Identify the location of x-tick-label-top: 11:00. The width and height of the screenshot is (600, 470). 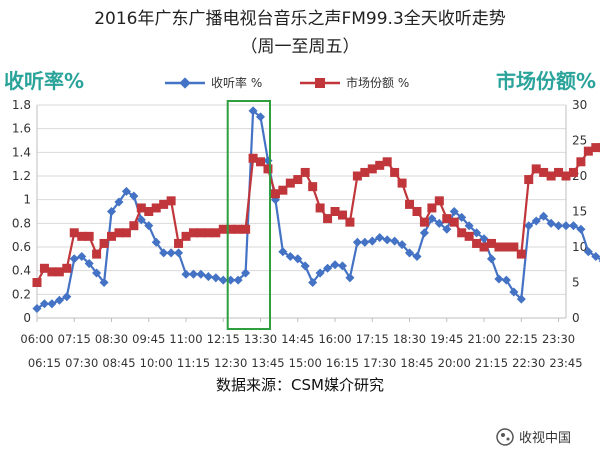
(185, 339).